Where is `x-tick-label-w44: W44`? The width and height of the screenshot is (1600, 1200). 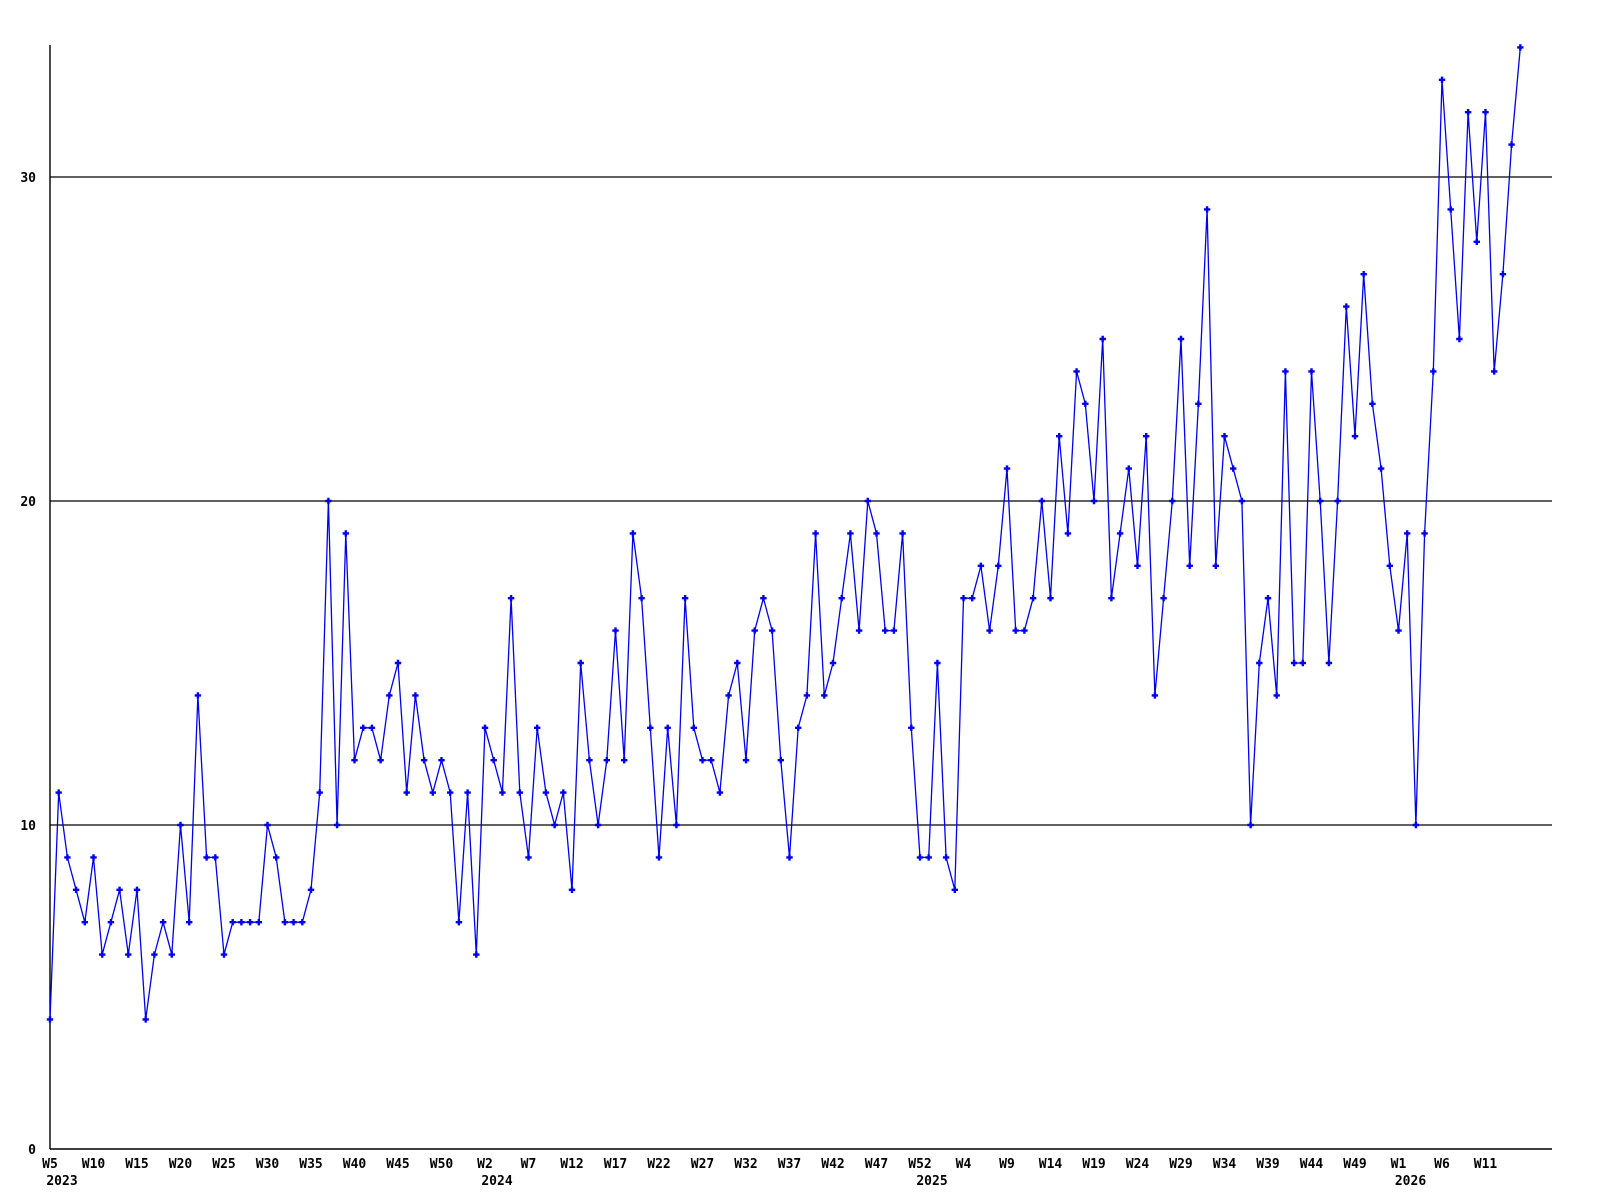
x-tick-label-w44: W44 is located at coordinates (1312, 1164).